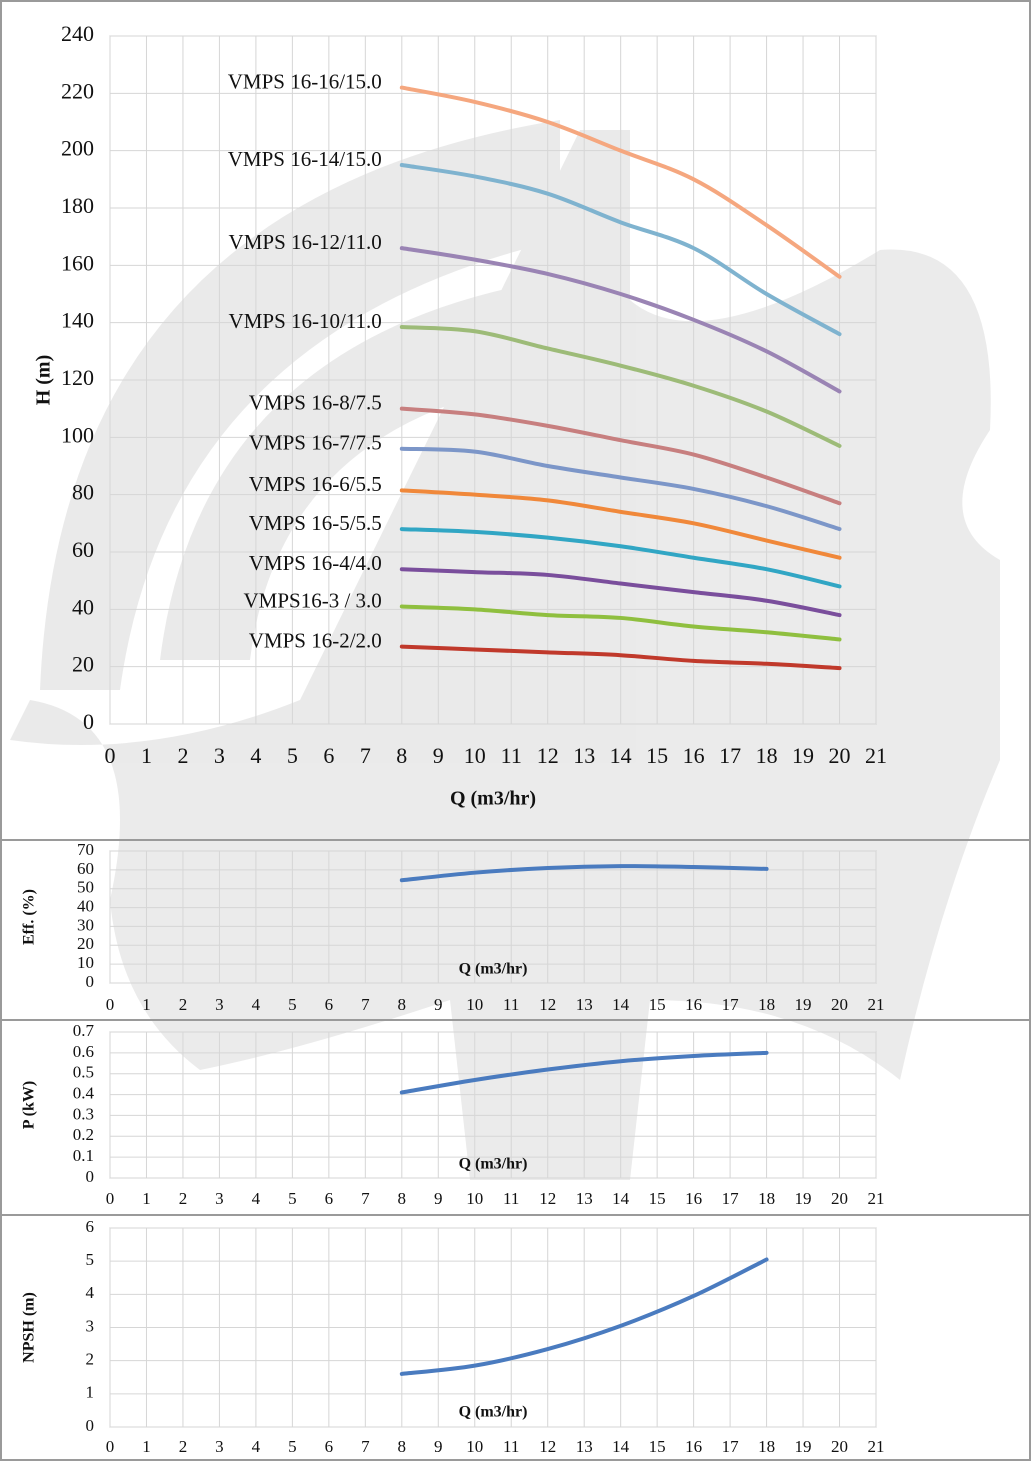  I want to click on y-tick-label: 6, so click(90, 1226).